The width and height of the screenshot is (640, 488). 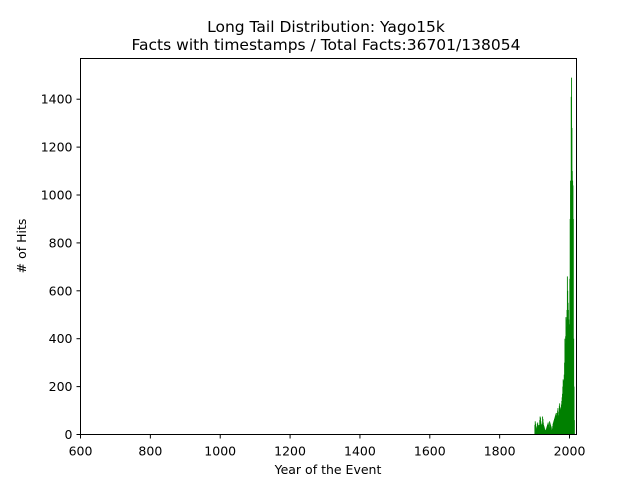 What do you see at coordinates (61, 338) in the screenshot?
I see `y-tick-label: 400` at bounding box center [61, 338].